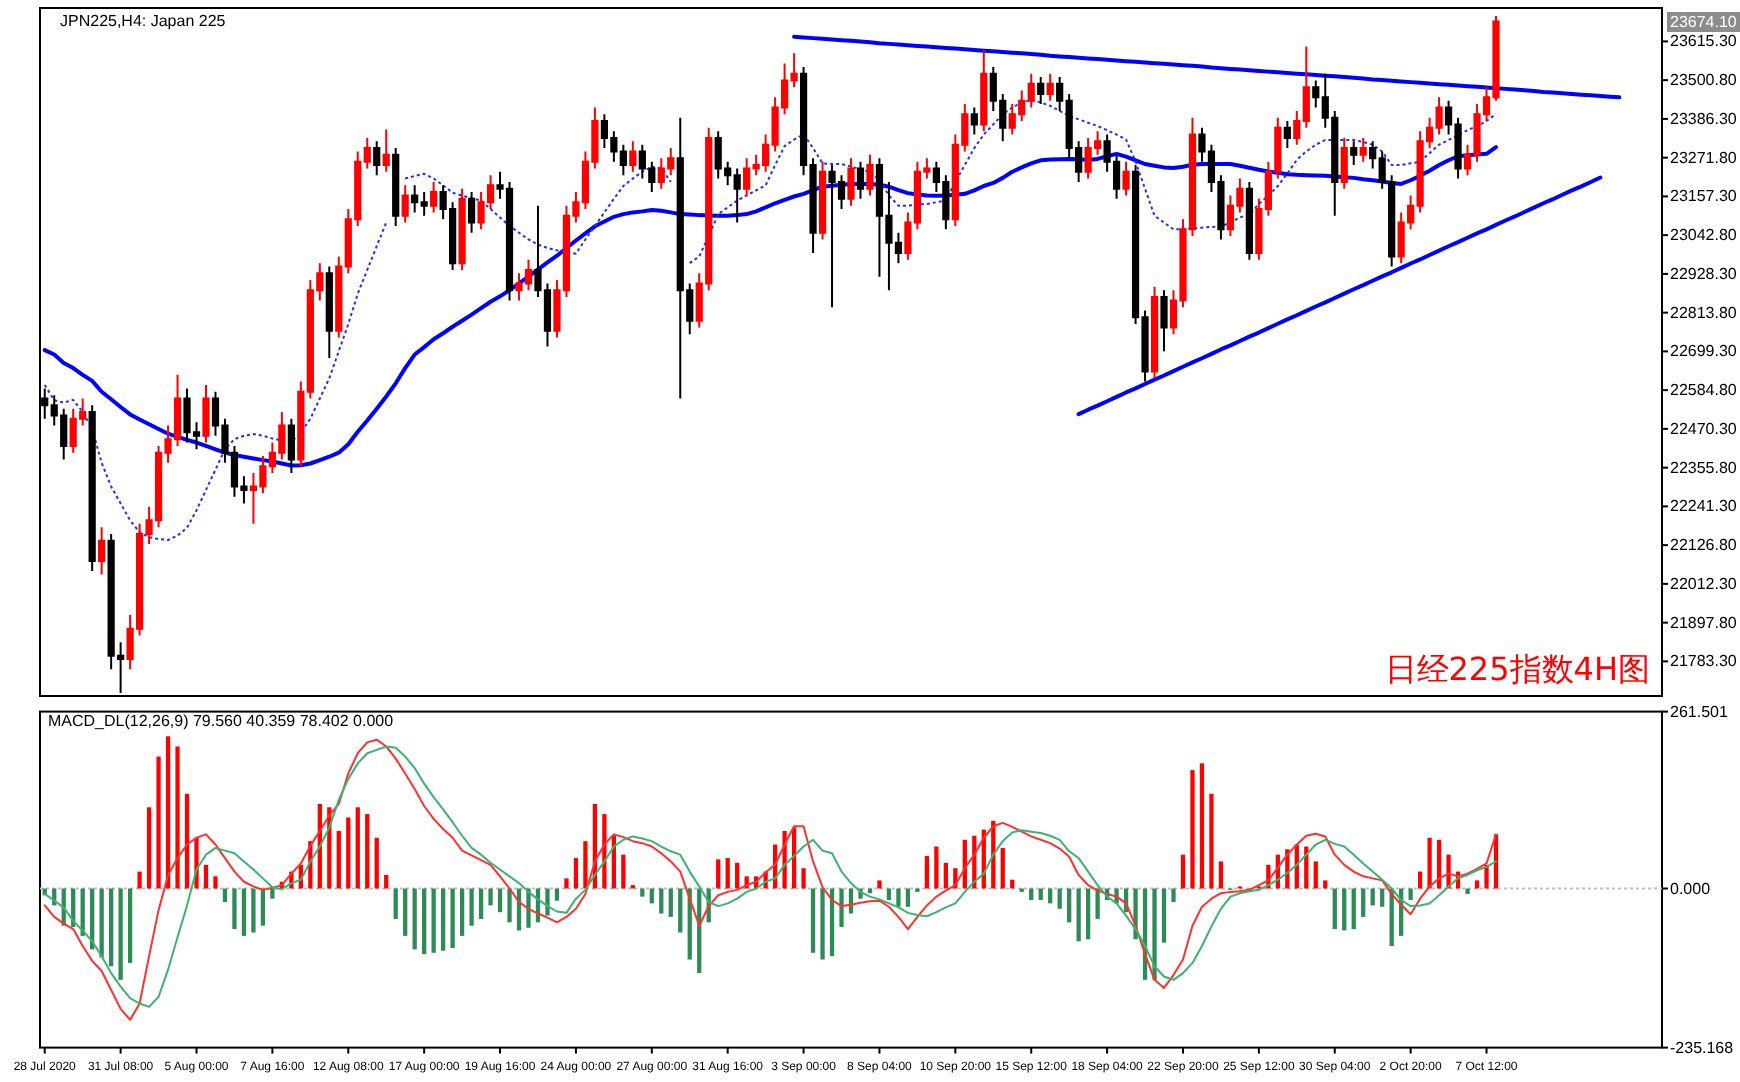 Image resolution: width=1740 pixels, height=1082 pixels. What do you see at coordinates (1702, 1047) in the screenshot?
I see `y-tick-label: -235.168` at bounding box center [1702, 1047].